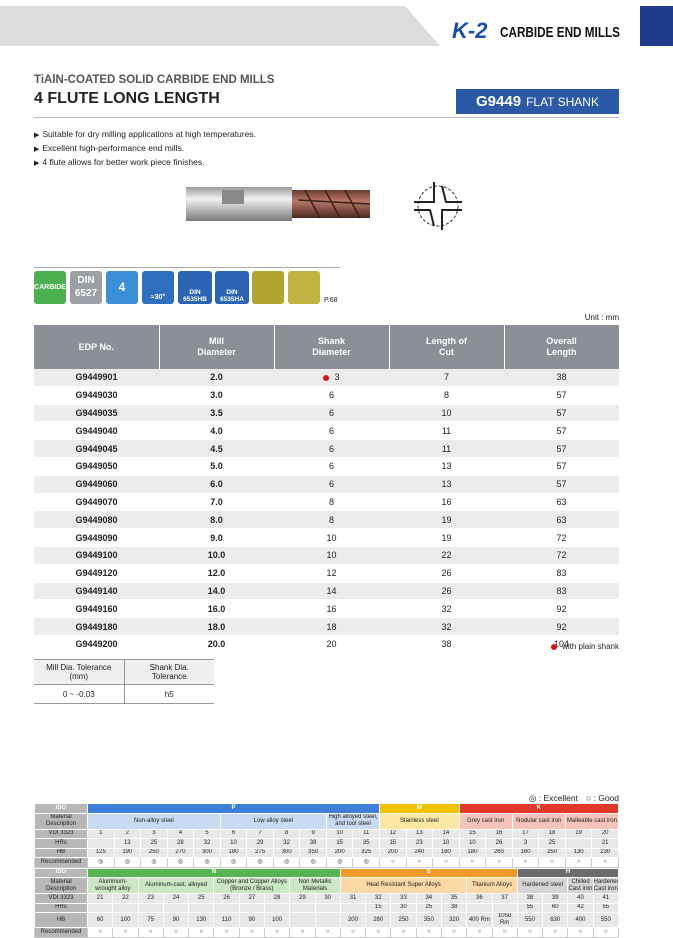 This screenshot has width=673, height=938. I want to click on cell: 57, so click(561, 466).